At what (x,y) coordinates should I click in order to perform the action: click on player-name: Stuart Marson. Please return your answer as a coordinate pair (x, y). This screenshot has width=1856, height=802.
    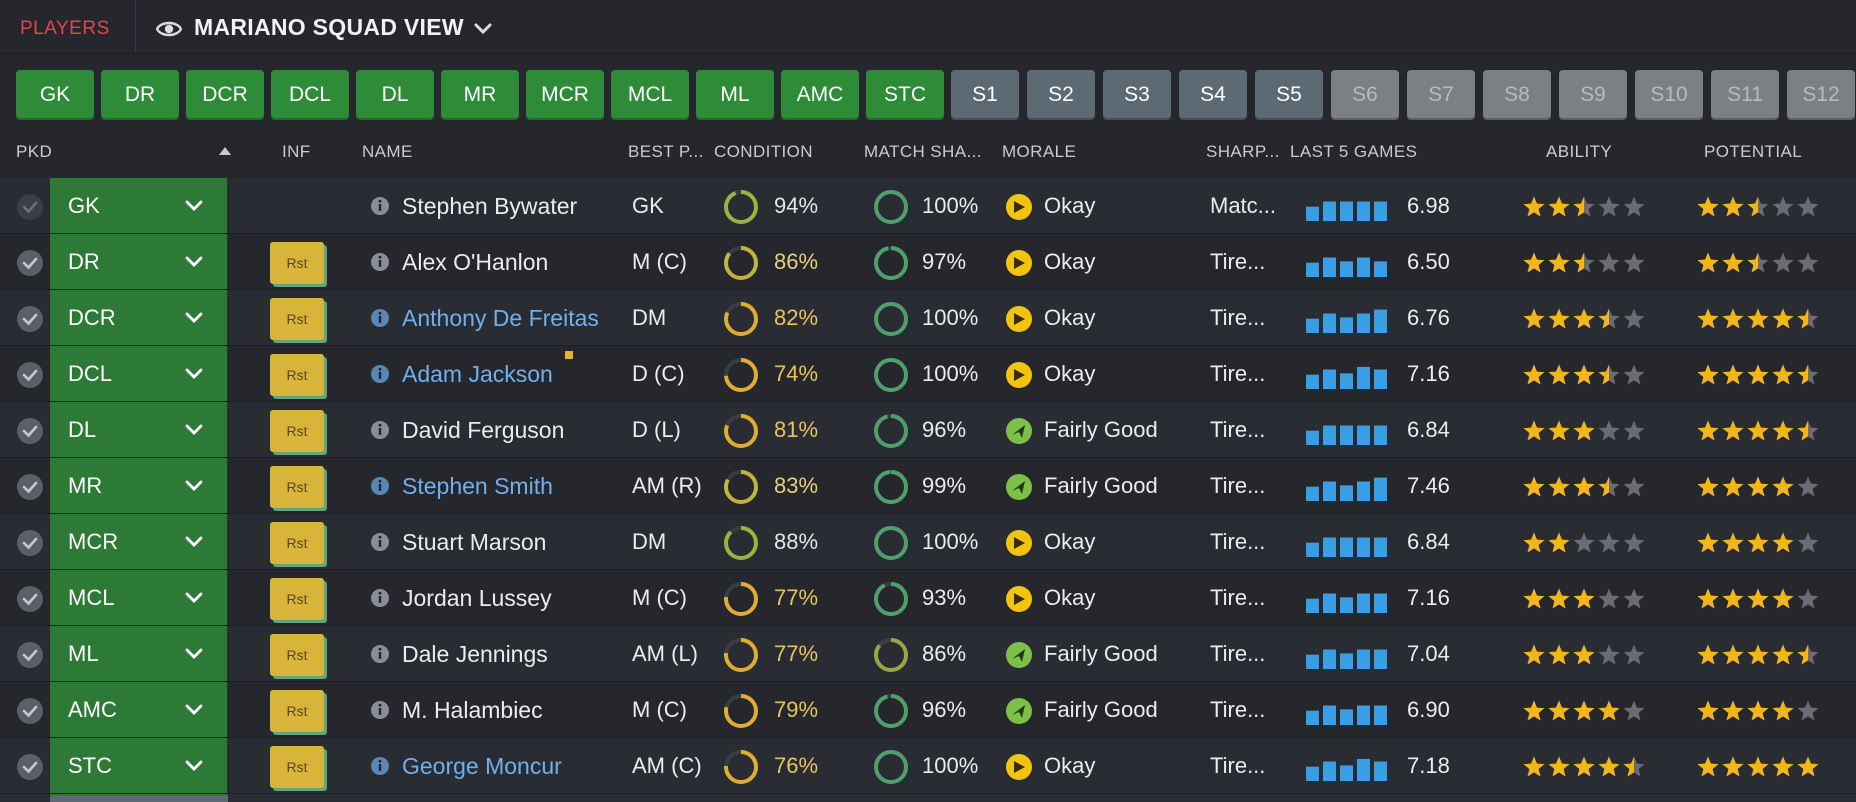
    Looking at the image, I should click on (474, 542).